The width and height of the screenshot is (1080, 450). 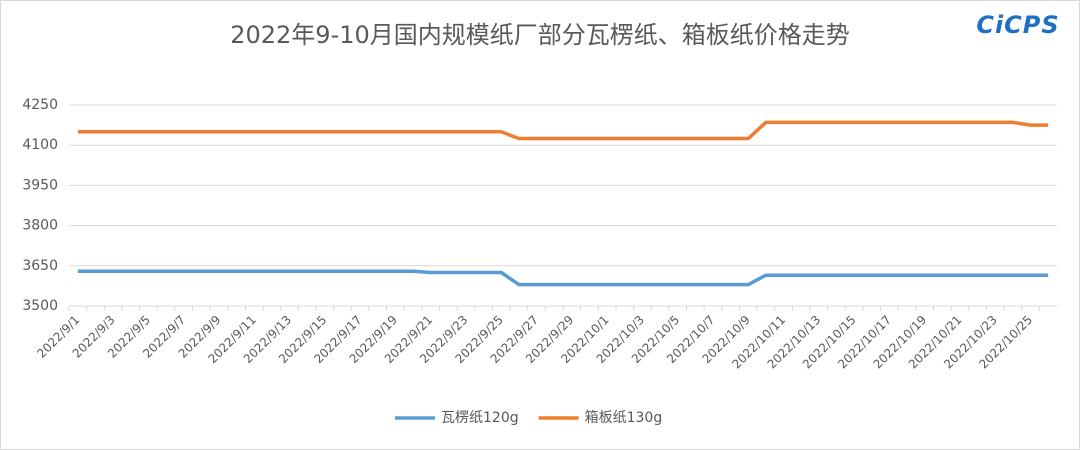 What do you see at coordinates (624, 418) in the screenshot?
I see `legend-label: 箱板纸130g` at bounding box center [624, 418].